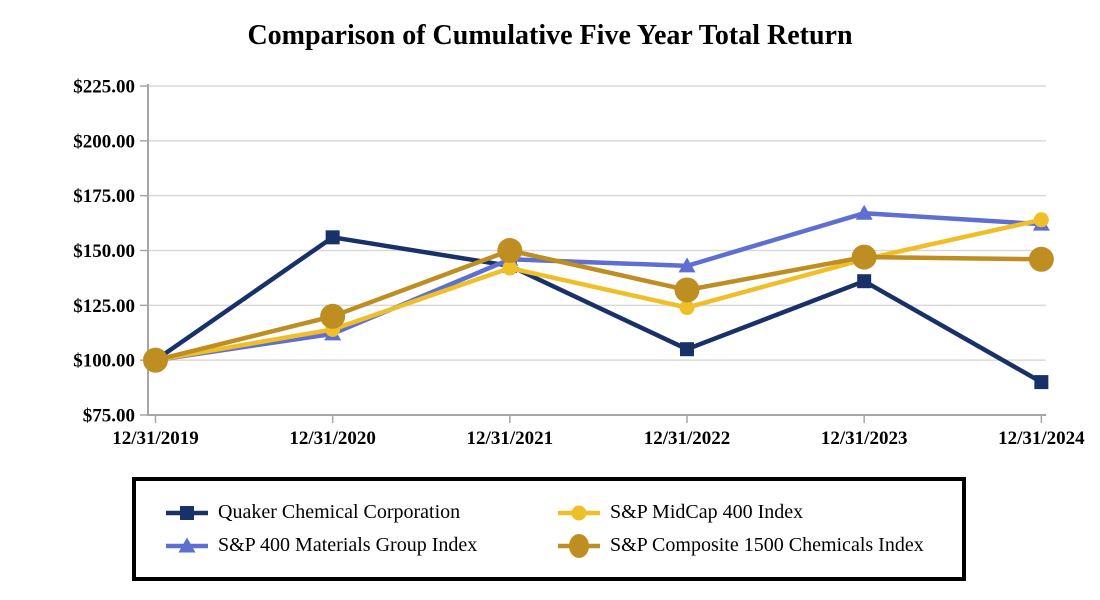 The width and height of the screenshot is (1100, 600). Describe the element at coordinates (579, 545) in the screenshot. I see `s-p-composite-1500-chemicals-index-marker-icon` at that location.